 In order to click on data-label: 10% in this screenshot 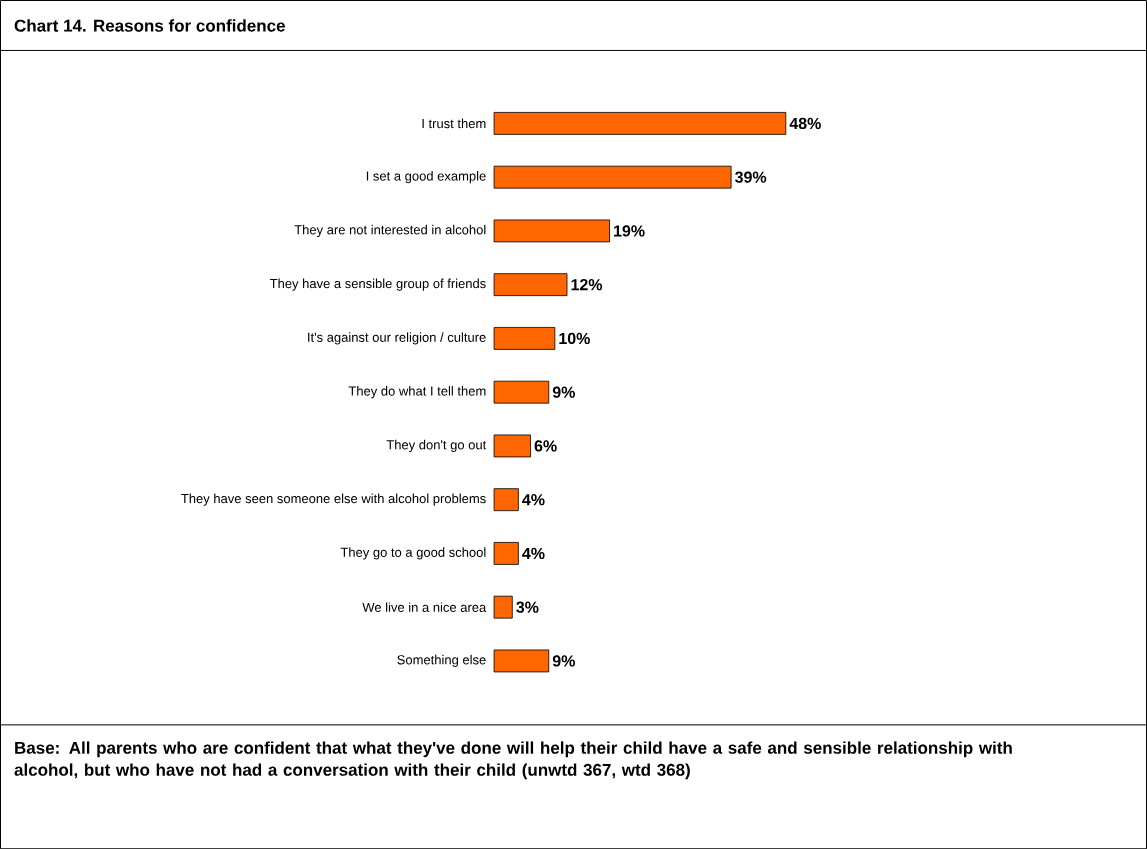, I will do `click(574, 338)`.